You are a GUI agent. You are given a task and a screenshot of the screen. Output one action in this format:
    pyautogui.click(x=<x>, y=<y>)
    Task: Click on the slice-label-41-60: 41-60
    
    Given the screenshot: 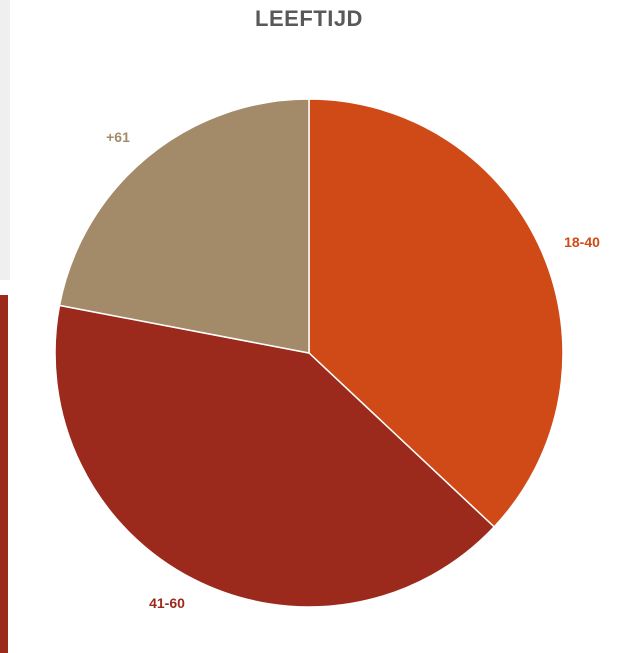 What is the action you would take?
    pyautogui.click(x=167, y=603)
    